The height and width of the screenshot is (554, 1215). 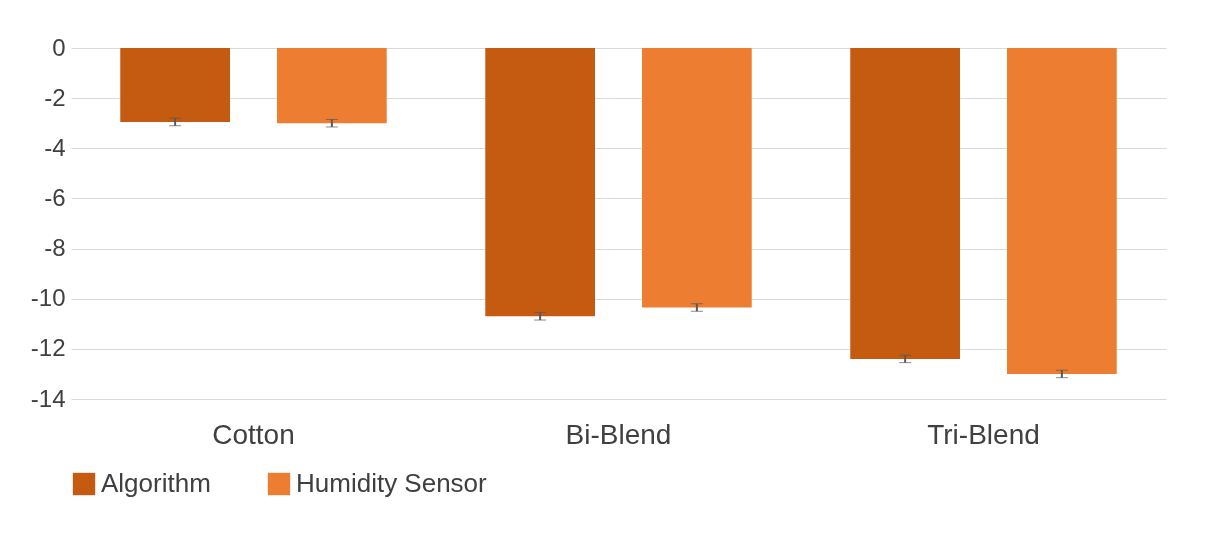 I want to click on y-tick-label: -4, so click(x=55, y=147).